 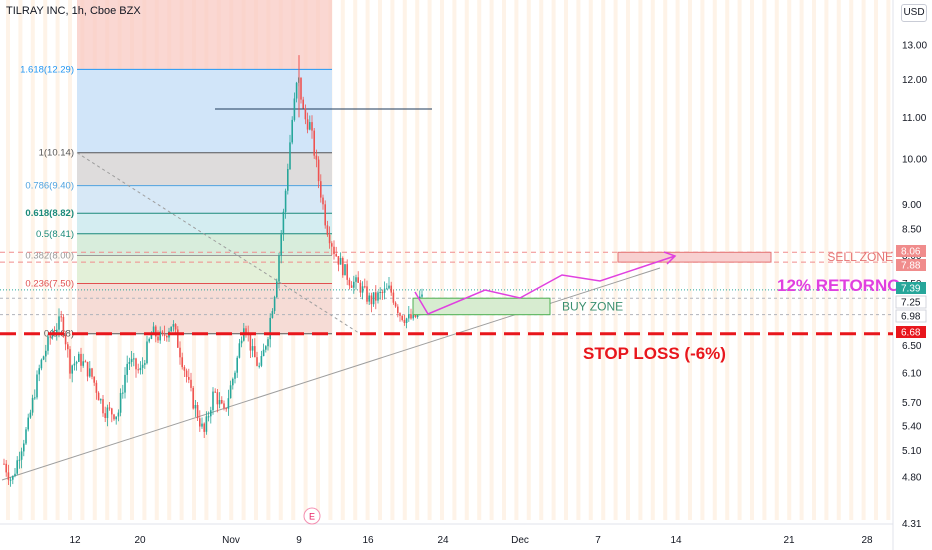 I want to click on currency-button: USD, so click(x=914, y=13).